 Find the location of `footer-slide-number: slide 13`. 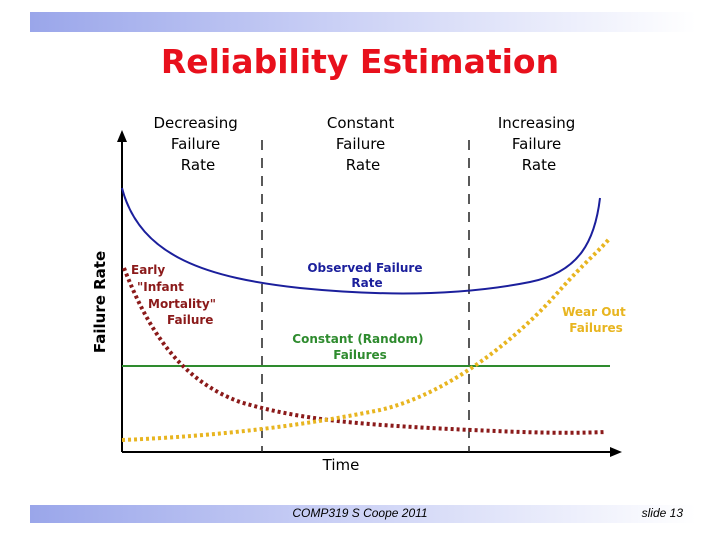

footer-slide-number: slide 13 is located at coordinates (662, 513).